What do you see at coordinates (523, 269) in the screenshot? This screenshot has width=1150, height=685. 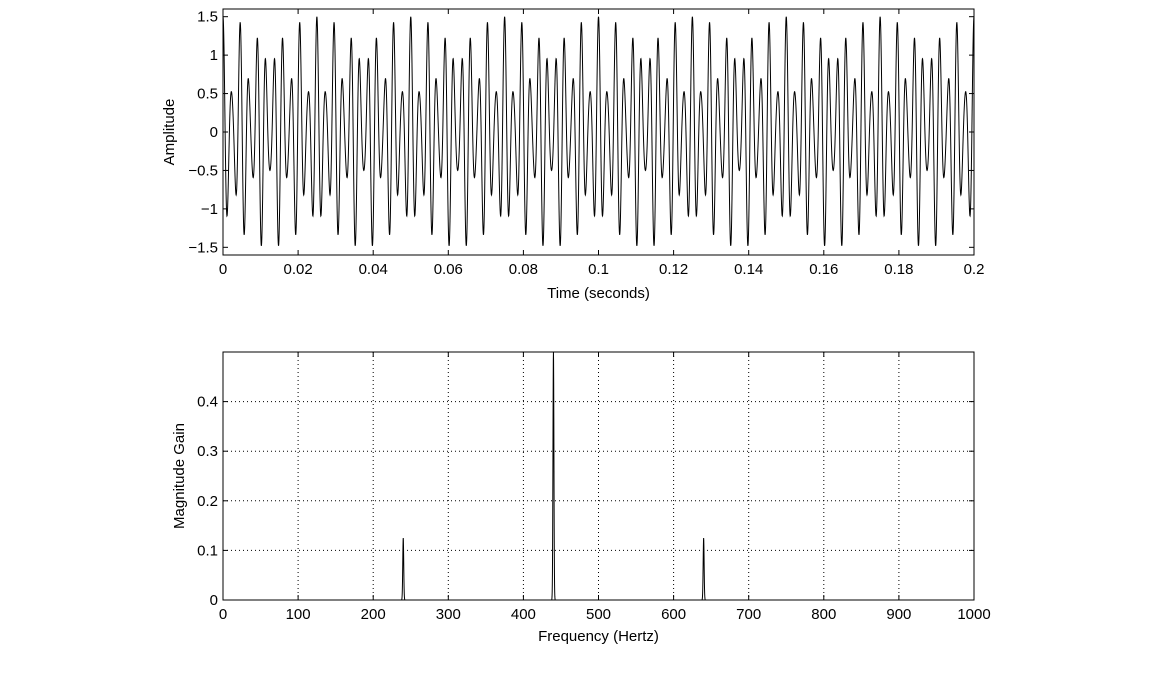 I see `x-tick-label: 0.08` at bounding box center [523, 269].